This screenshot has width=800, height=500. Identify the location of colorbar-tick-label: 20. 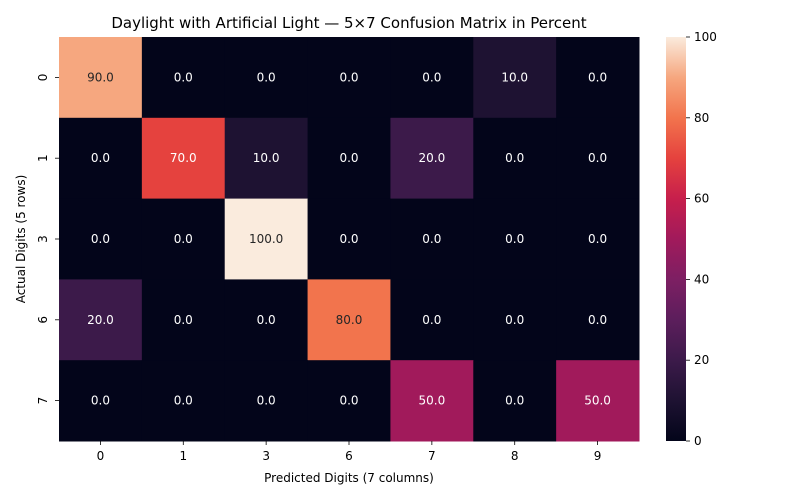
(701, 360).